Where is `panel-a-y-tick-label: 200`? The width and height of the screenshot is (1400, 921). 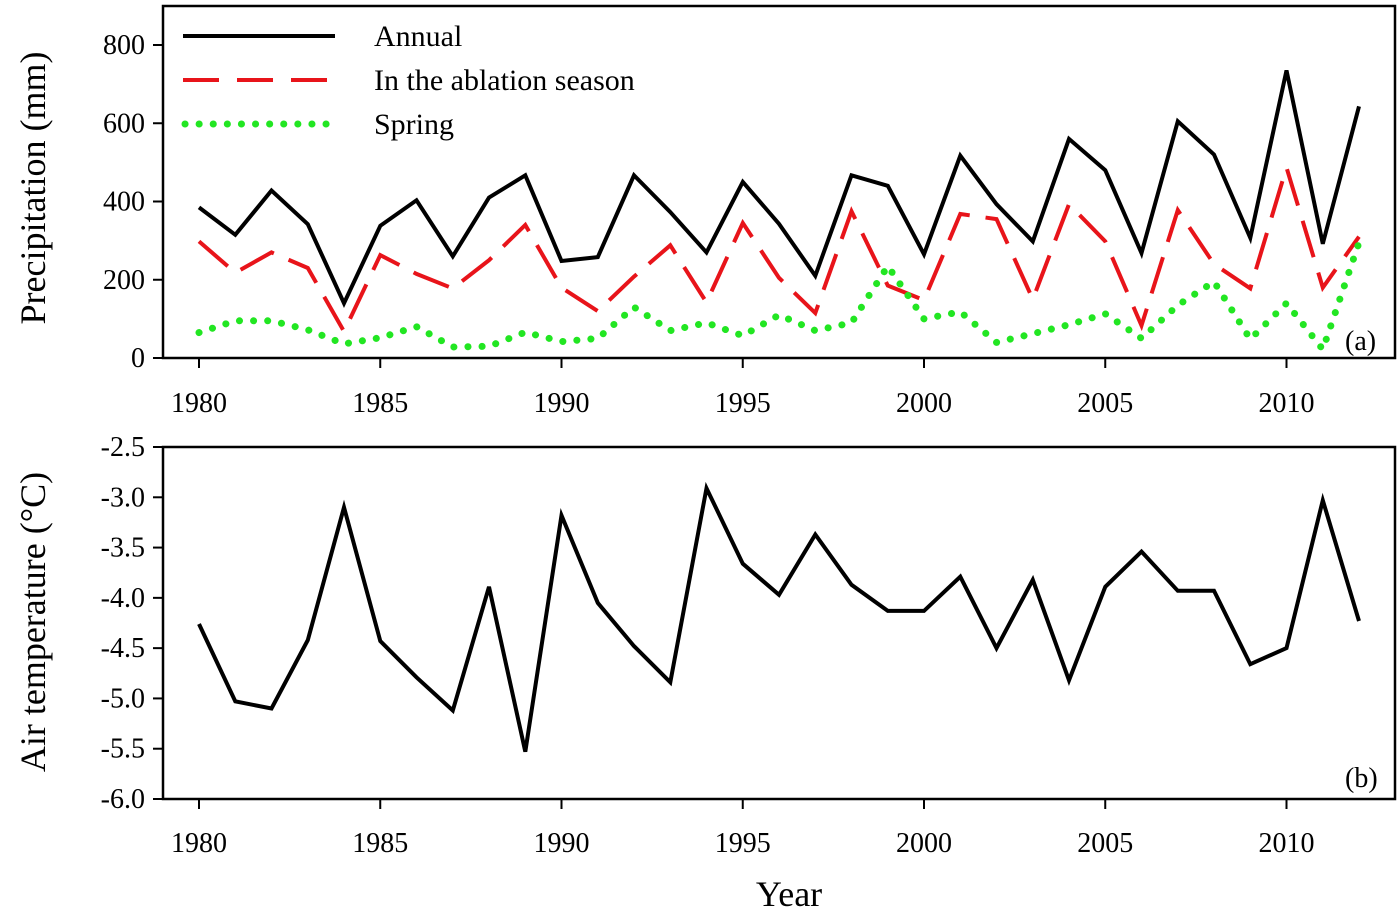
panel-a-y-tick-label: 200 is located at coordinates (124, 280).